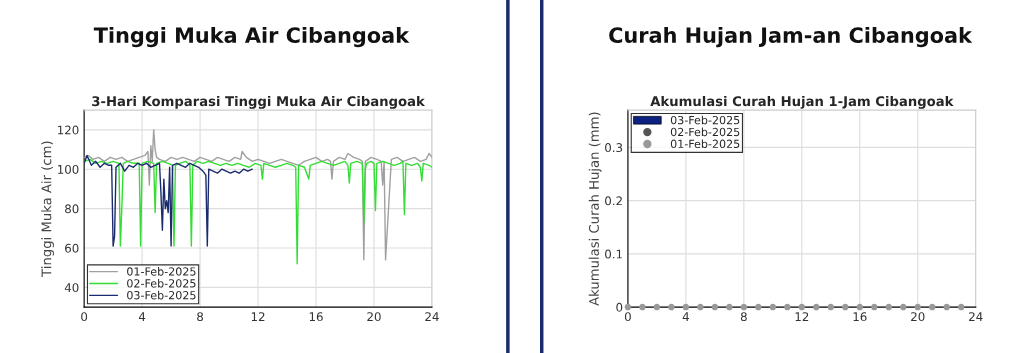  Describe the element at coordinates (259, 102) in the screenshot. I see `chart-subtitle: 3-Hari Komparasi Tinggi Muka Air Cibangoak` at that location.